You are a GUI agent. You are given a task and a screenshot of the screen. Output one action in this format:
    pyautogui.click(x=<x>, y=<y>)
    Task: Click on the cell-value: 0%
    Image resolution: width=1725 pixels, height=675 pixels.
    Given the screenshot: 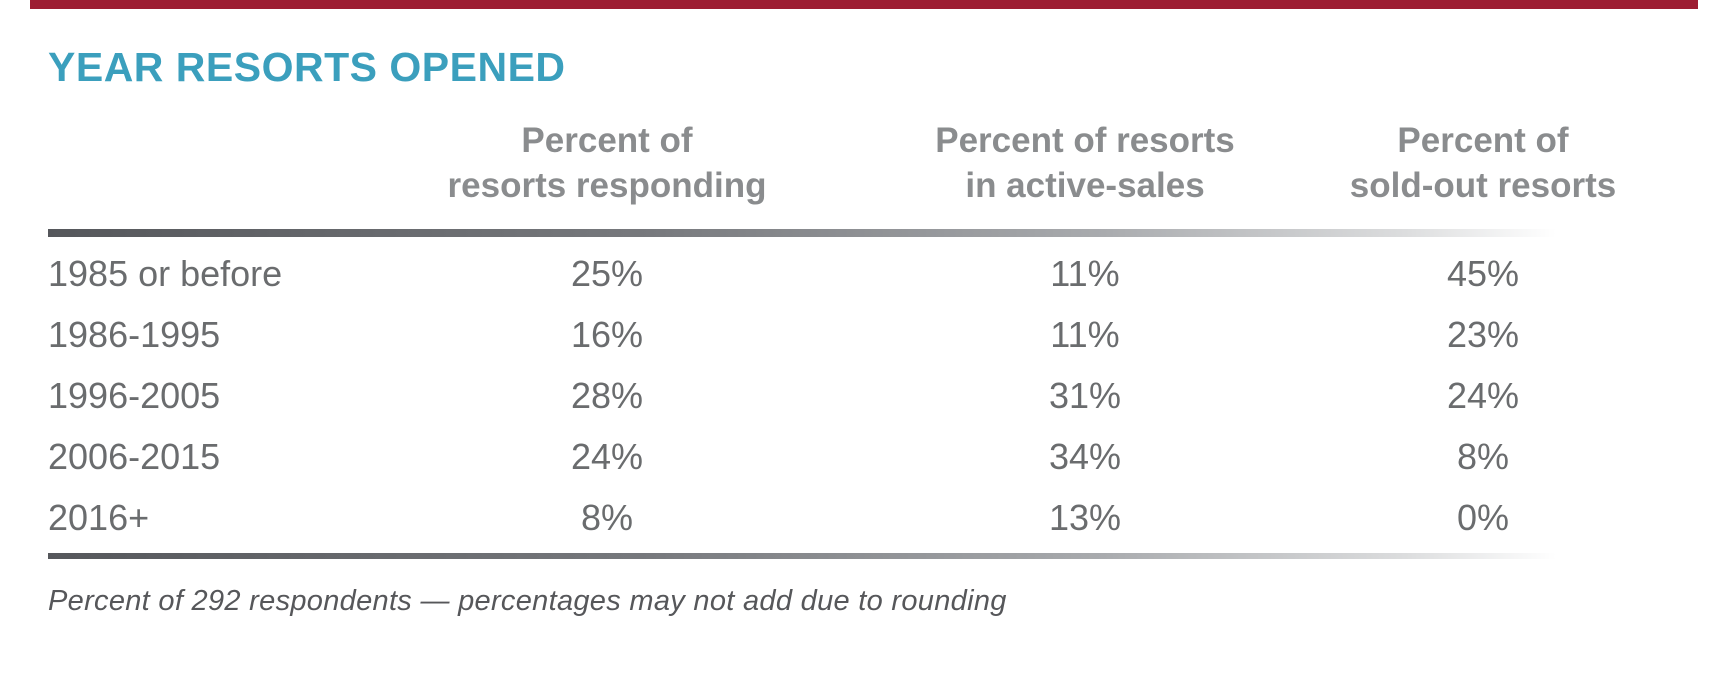 What is the action you would take?
    pyautogui.click(x=1483, y=517)
    